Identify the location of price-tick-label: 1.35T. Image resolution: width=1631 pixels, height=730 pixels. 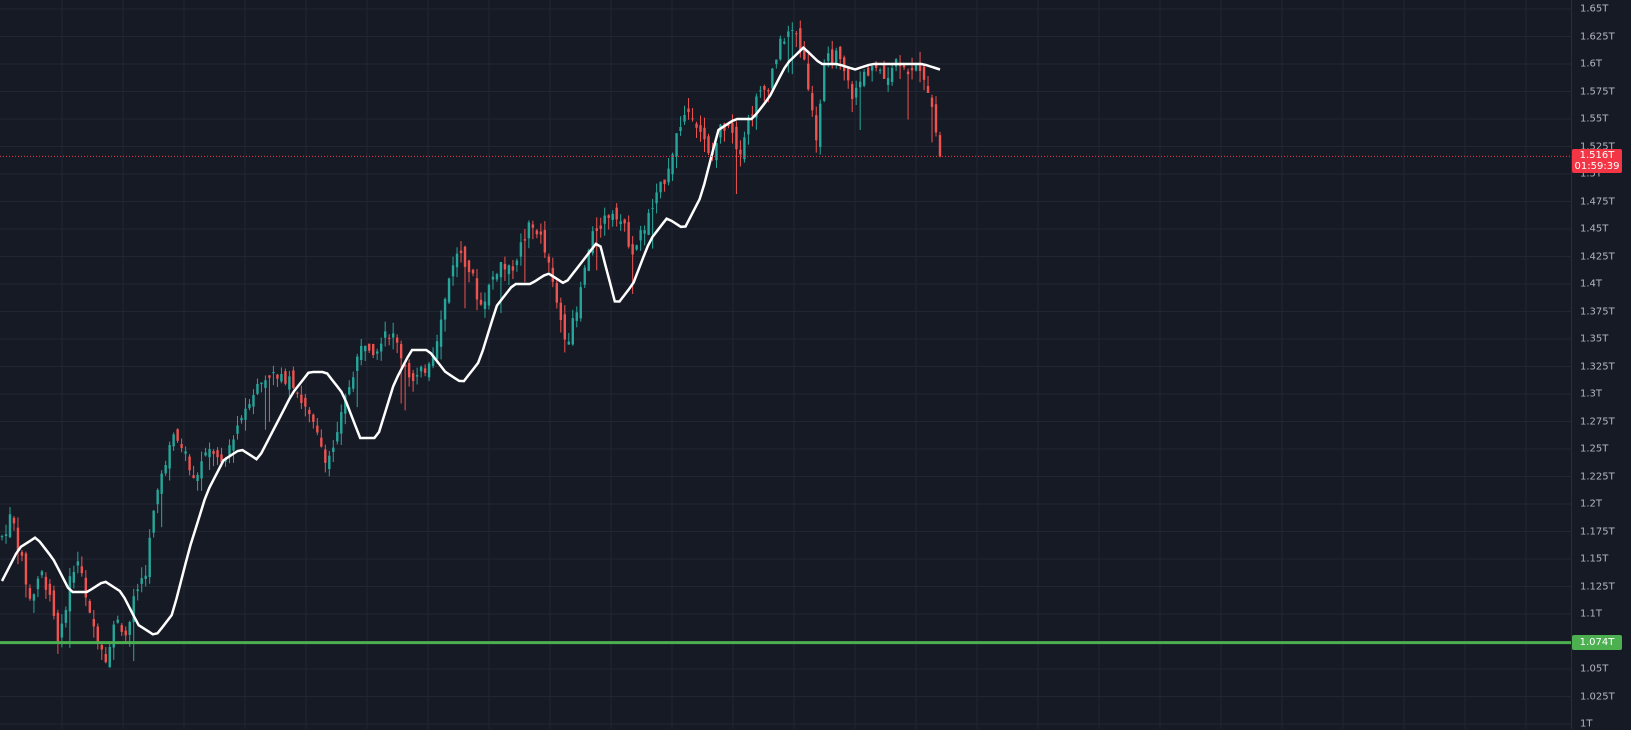
(1594, 339).